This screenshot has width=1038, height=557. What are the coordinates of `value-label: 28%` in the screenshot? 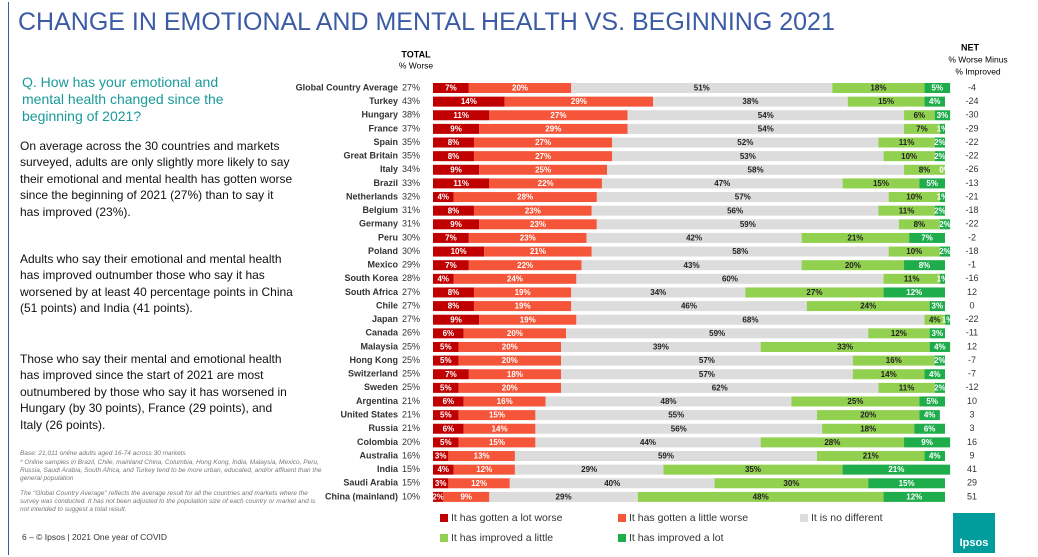 It's located at (832, 442).